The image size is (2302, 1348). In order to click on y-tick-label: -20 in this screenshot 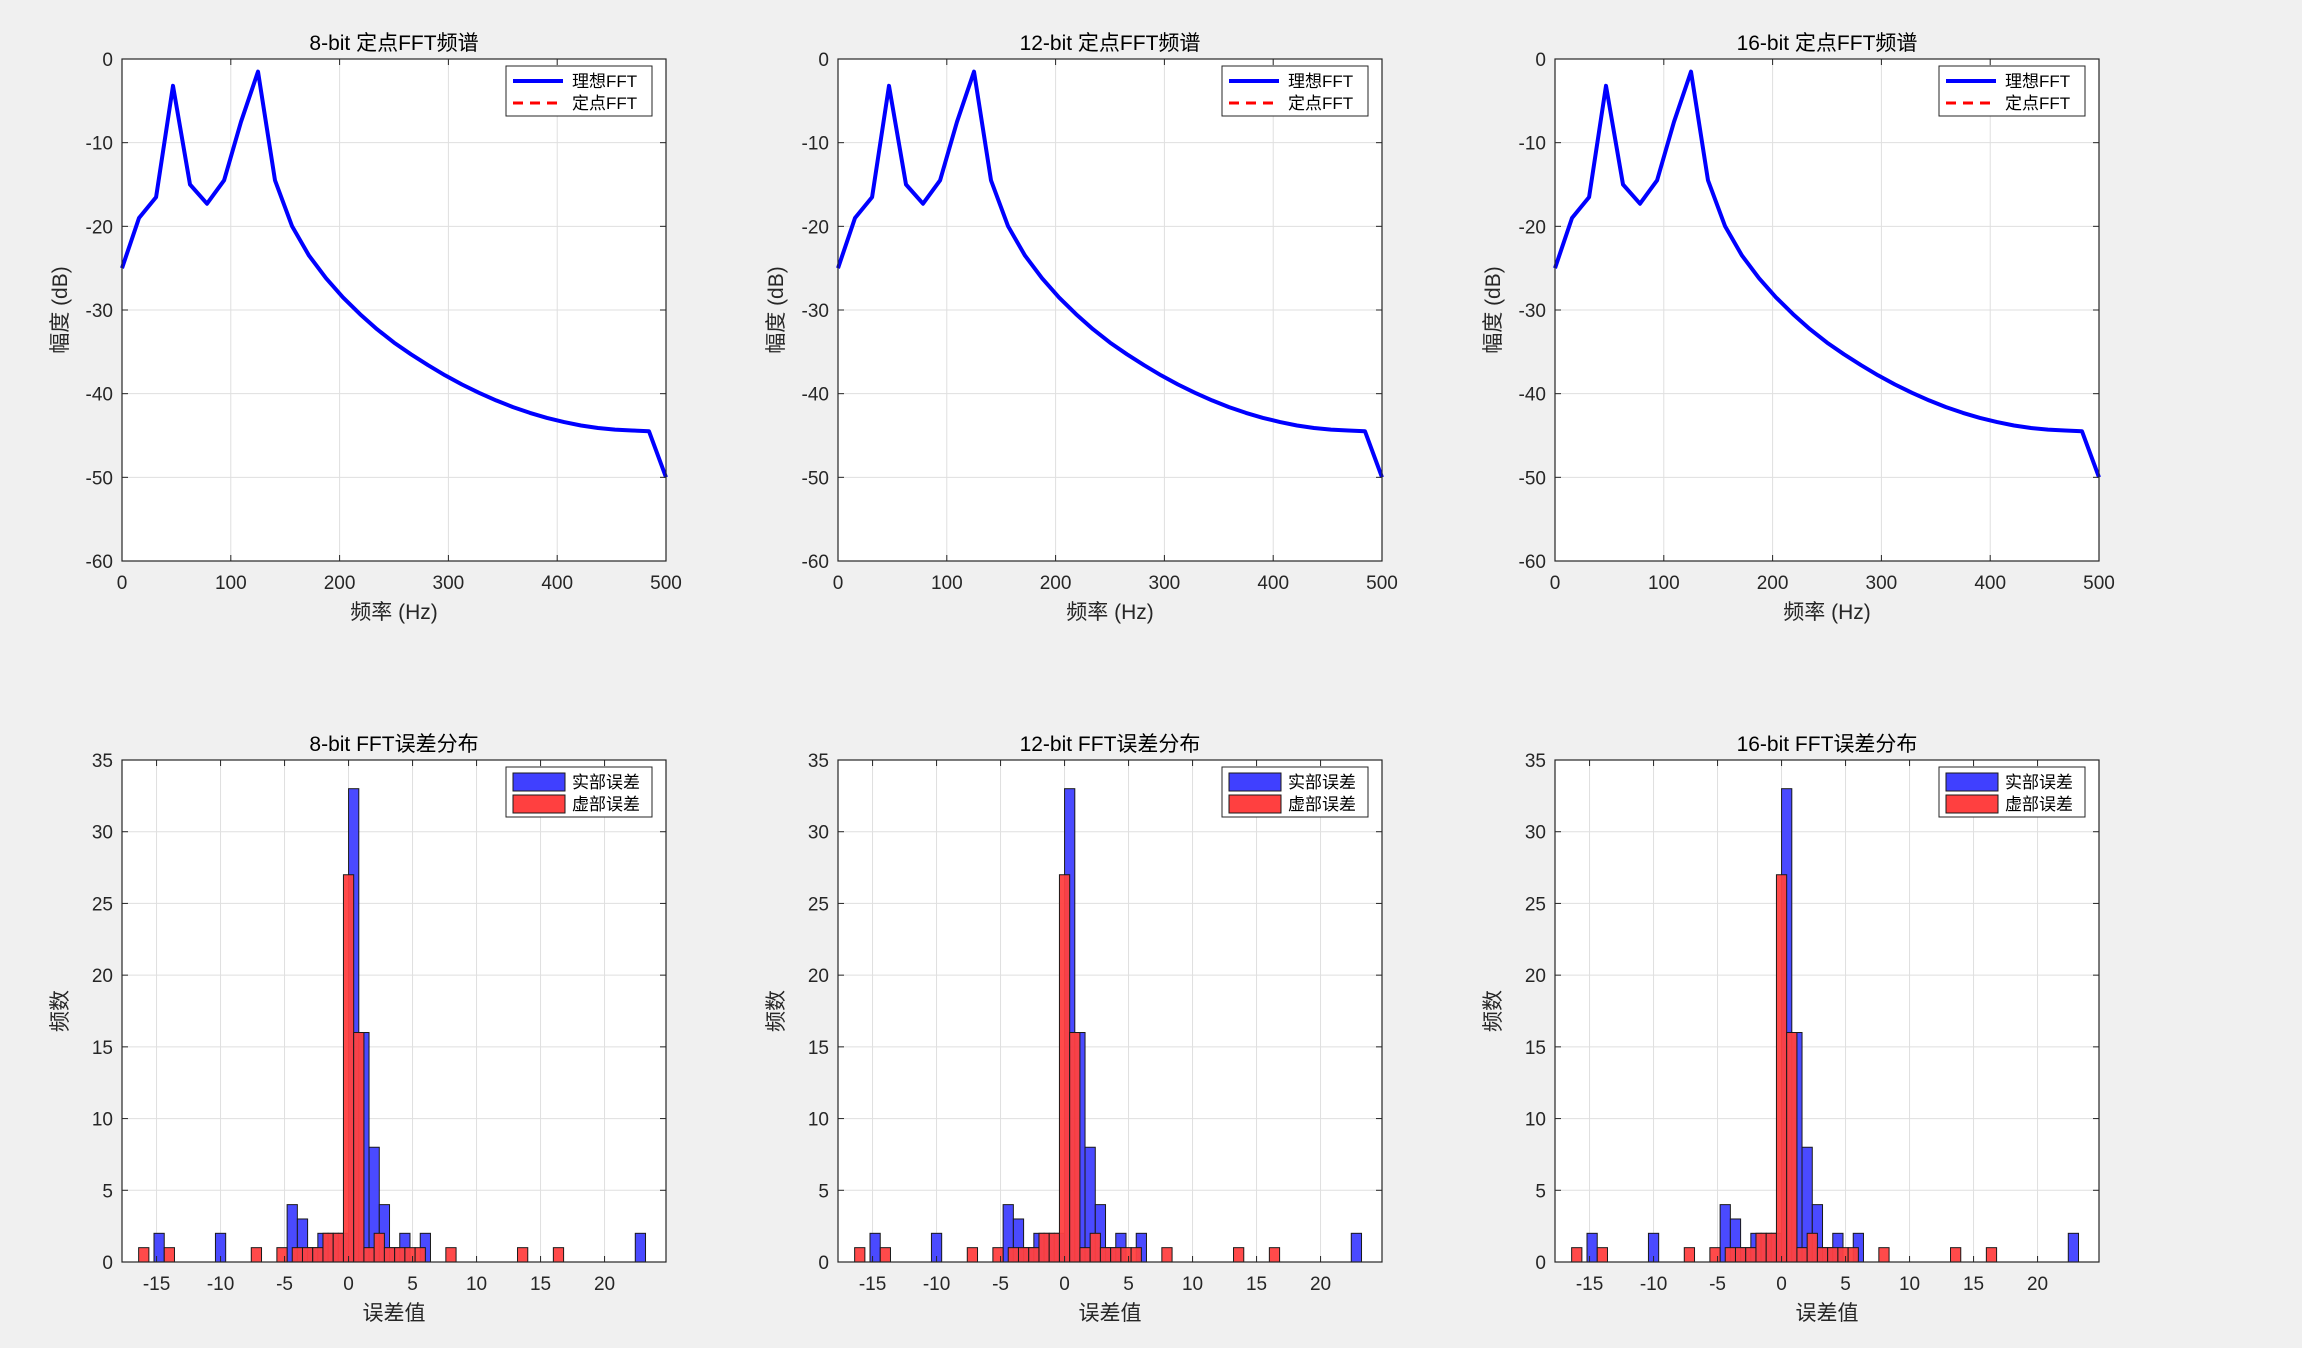, I will do `click(815, 227)`.